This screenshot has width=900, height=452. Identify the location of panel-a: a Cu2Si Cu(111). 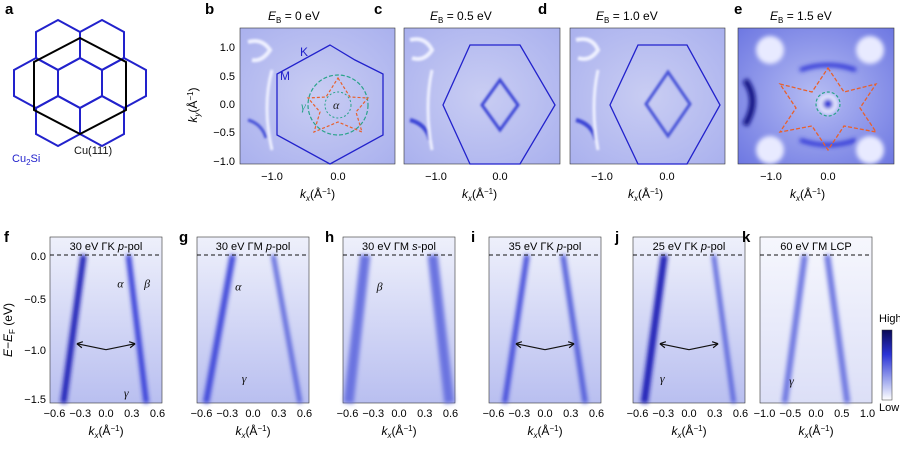
(76, 84).